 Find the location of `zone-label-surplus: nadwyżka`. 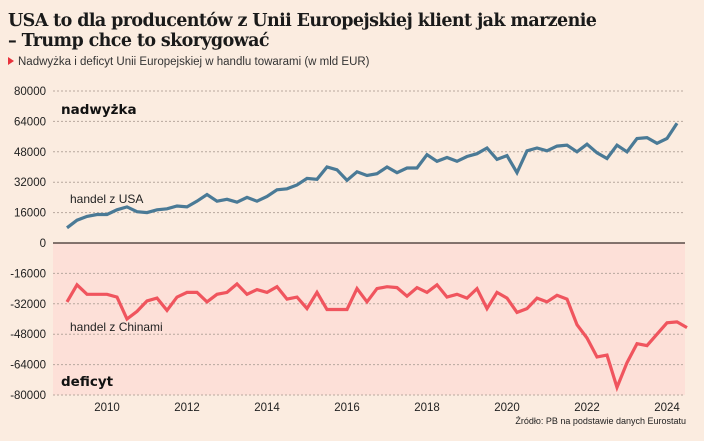

zone-label-surplus: nadwyżka is located at coordinates (99, 110).